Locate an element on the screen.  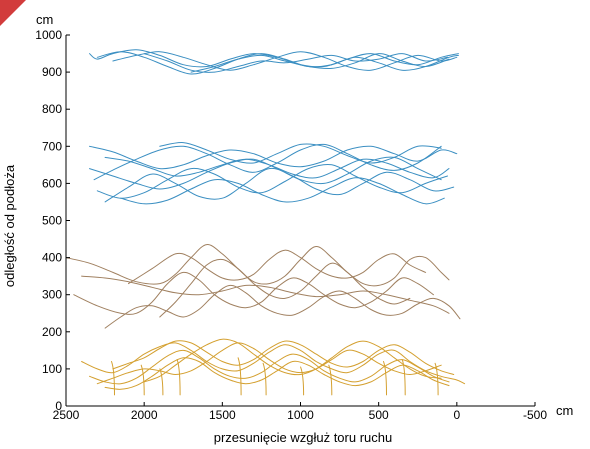
corner-mark is located at coordinates (13, 13).